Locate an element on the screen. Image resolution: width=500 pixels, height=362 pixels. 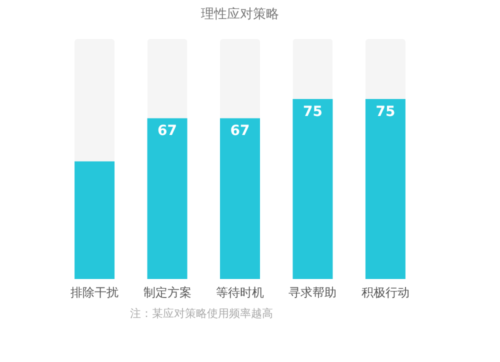
x-tick-label: 等待时机 is located at coordinates (240, 293).